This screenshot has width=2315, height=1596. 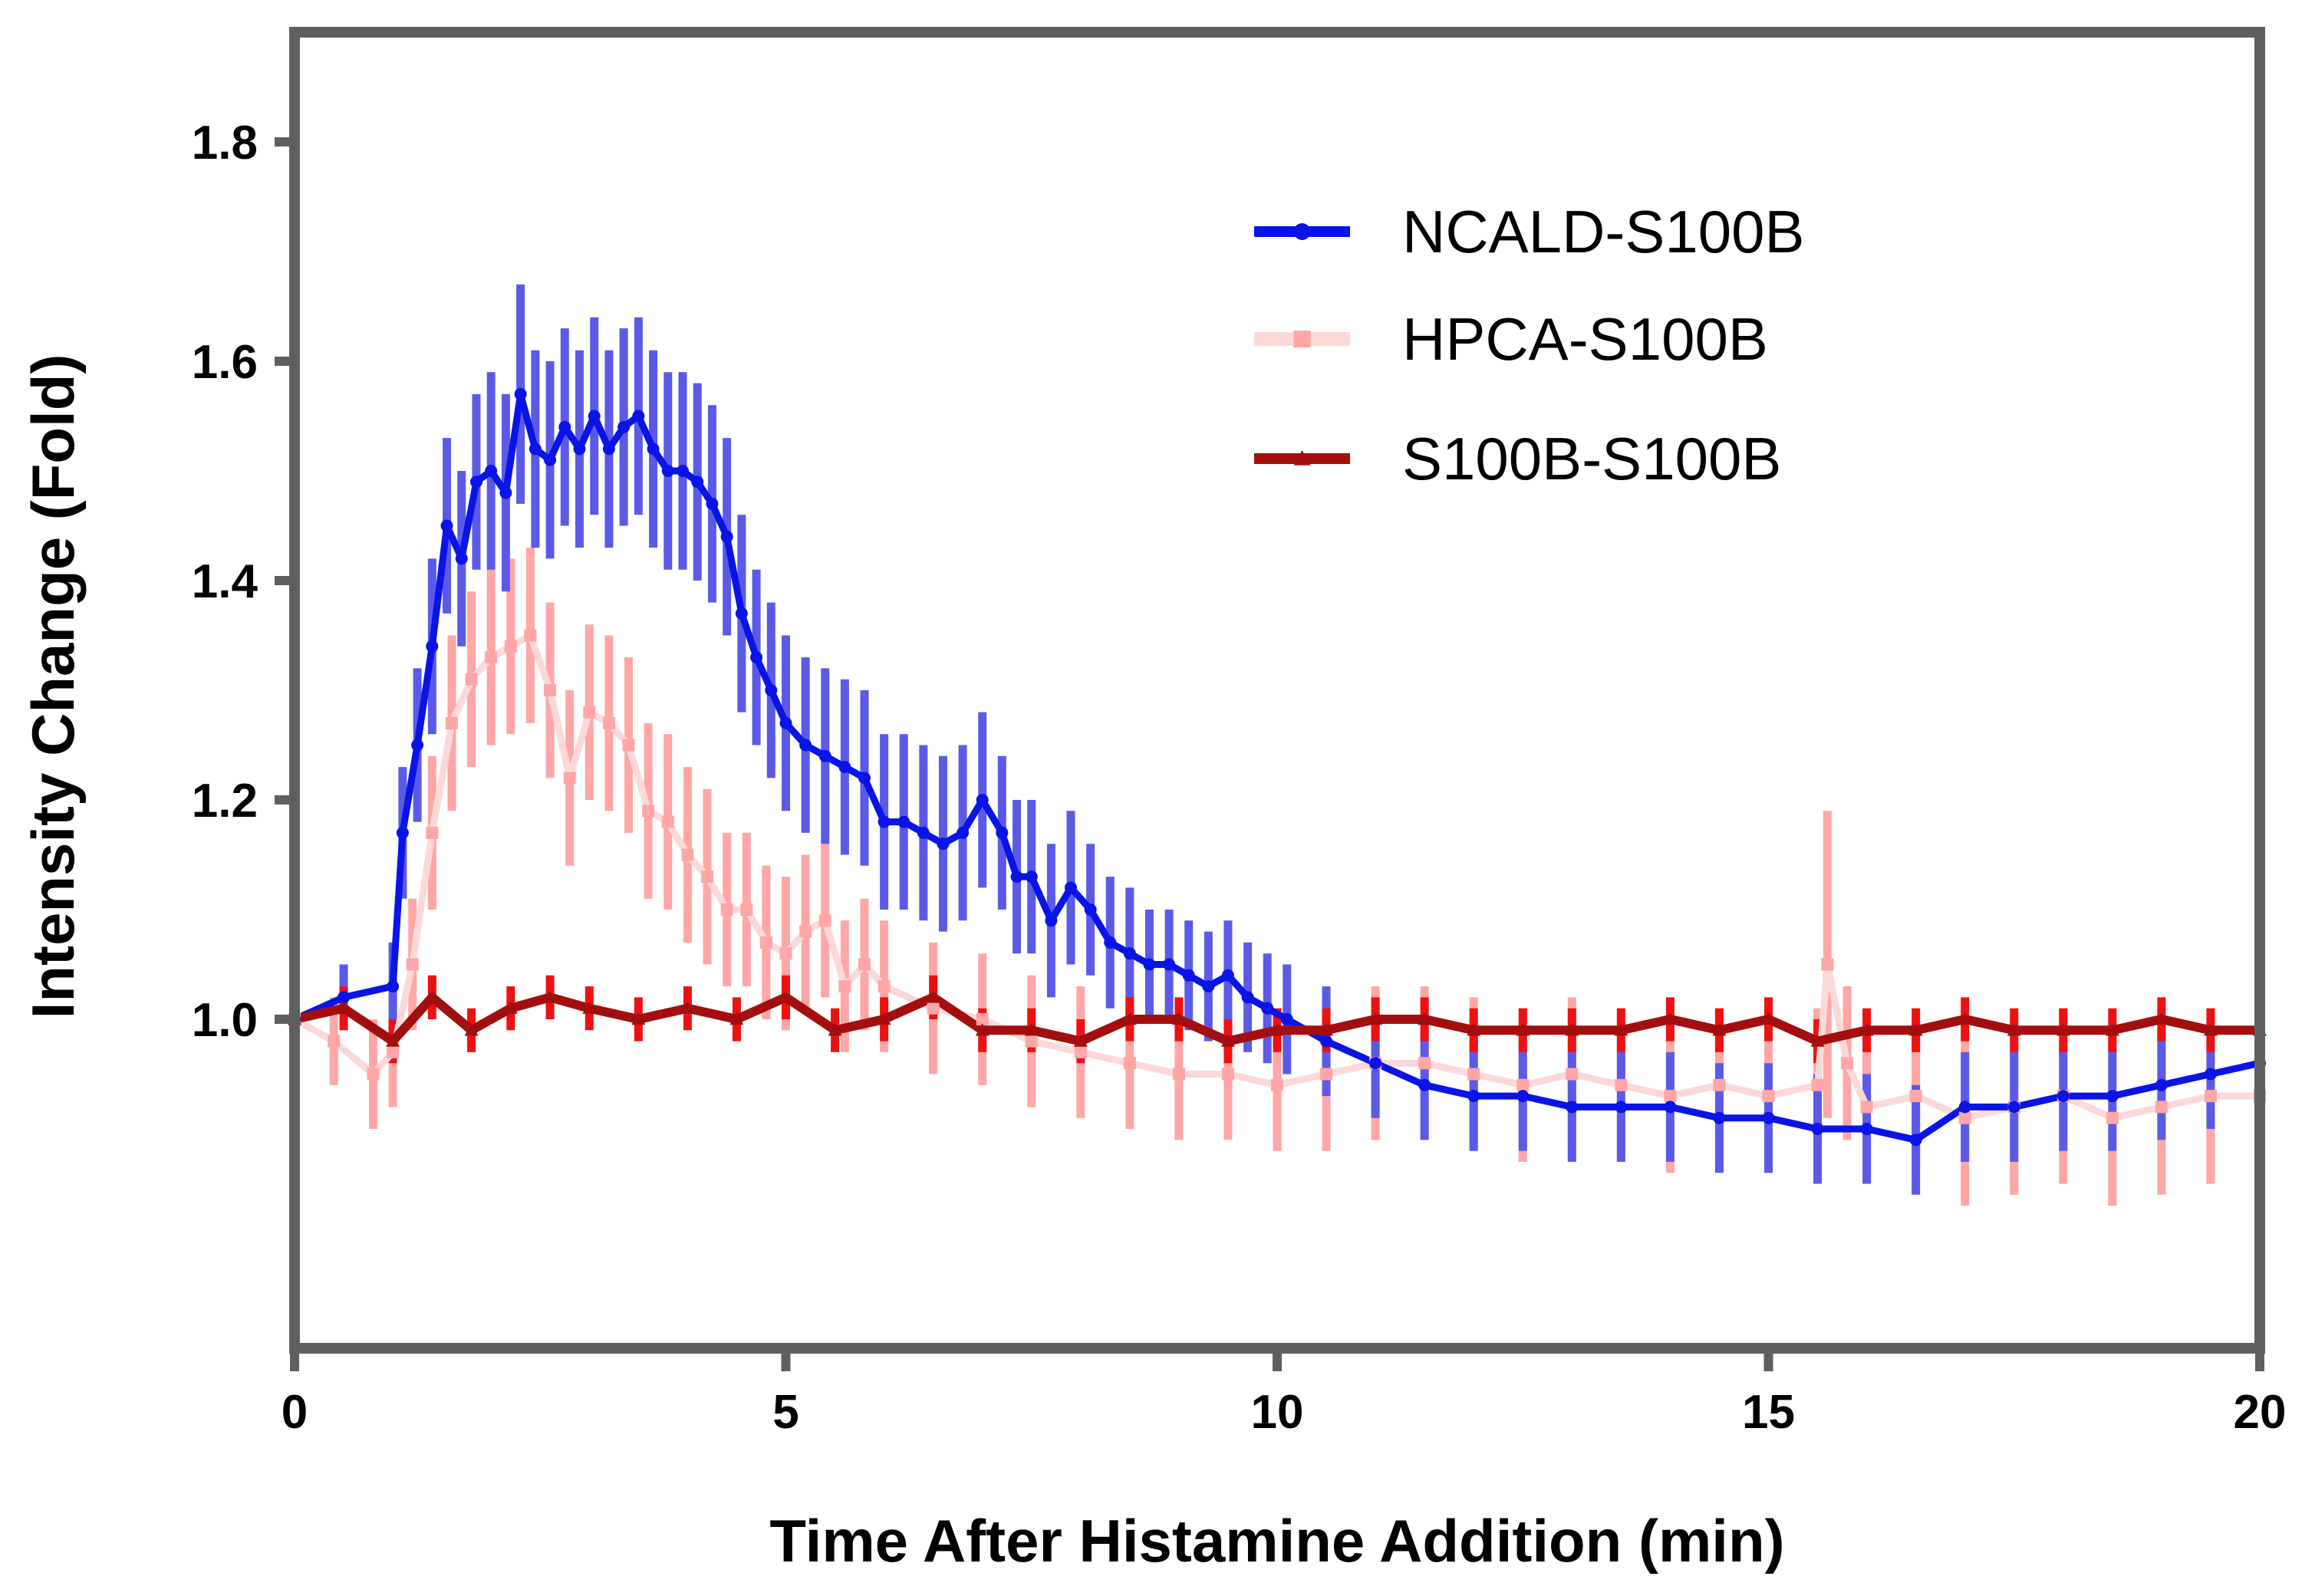 I want to click on y-tick-label: 1.4, so click(x=225, y=581).